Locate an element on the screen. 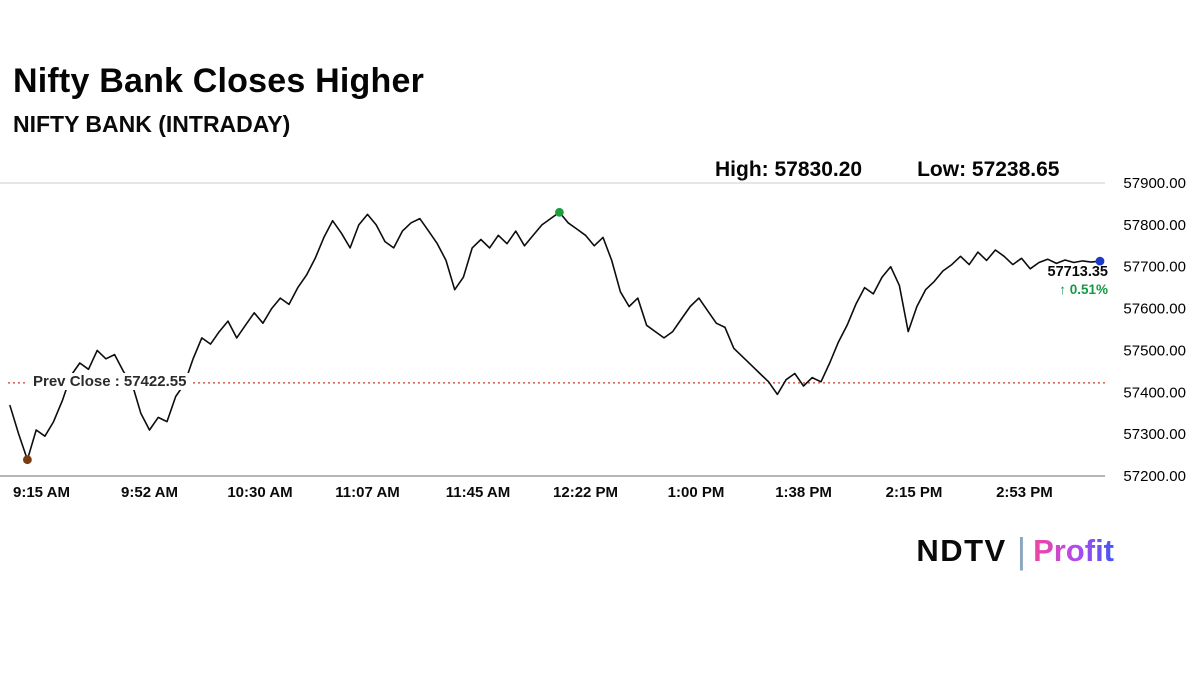 The width and height of the screenshot is (1200, 675). ndtv-logo-text: NDTV is located at coordinates (961, 550).